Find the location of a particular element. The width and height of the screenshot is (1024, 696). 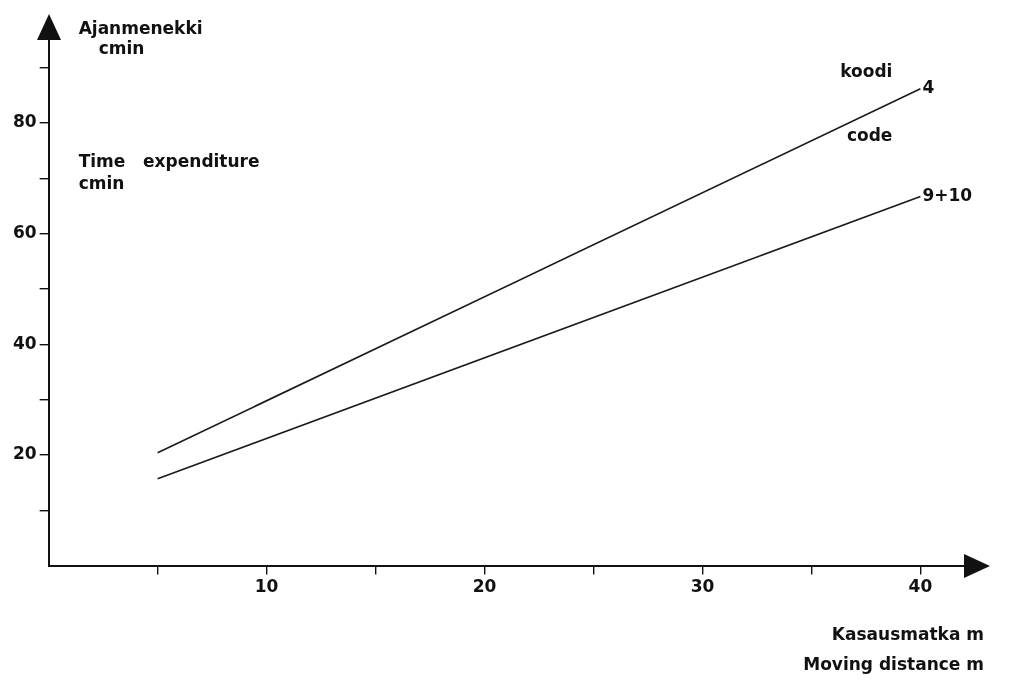

annotation: koodi is located at coordinates (866, 71).